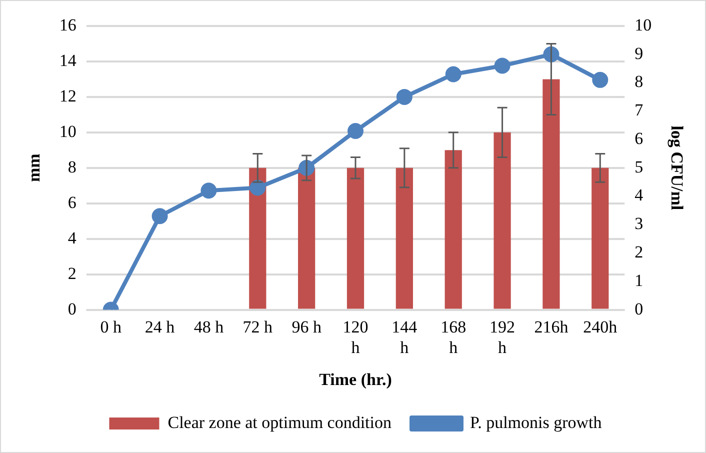 This screenshot has width=706, height=453. What do you see at coordinates (68, 60) in the screenshot?
I see `y-tick-label: 14` at bounding box center [68, 60].